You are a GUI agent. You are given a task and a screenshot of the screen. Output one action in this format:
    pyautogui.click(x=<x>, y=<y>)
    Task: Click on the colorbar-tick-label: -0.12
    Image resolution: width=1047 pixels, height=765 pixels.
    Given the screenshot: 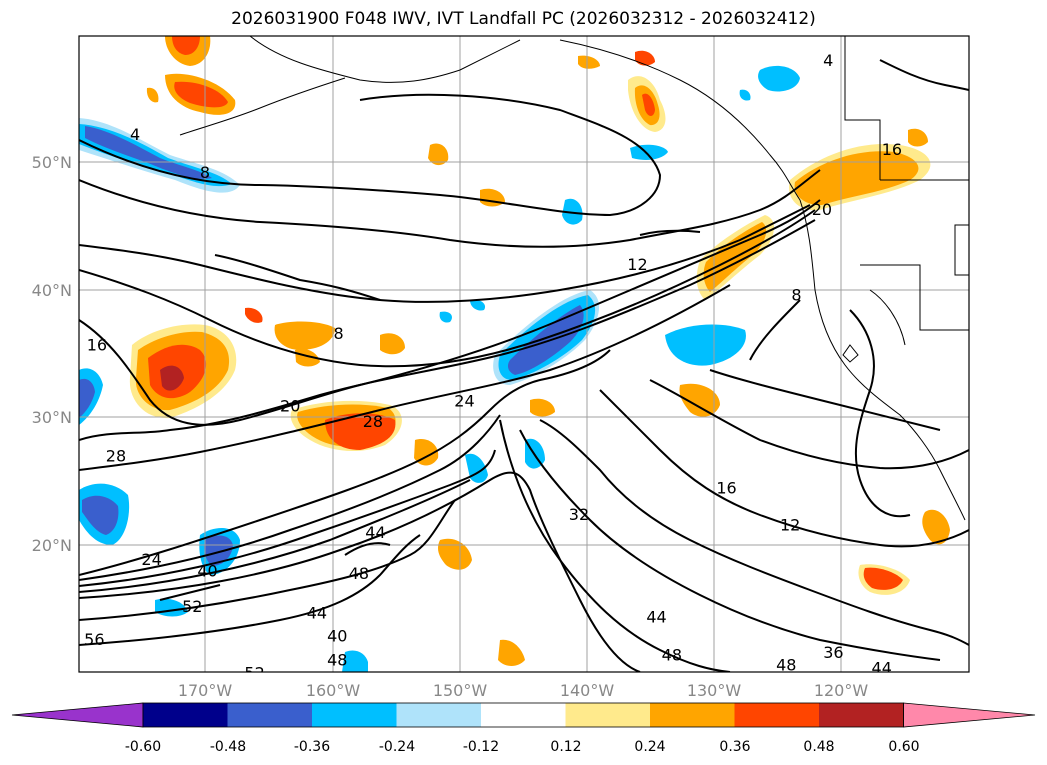 What is the action you would take?
    pyautogui.click(x=481, y=747)
    